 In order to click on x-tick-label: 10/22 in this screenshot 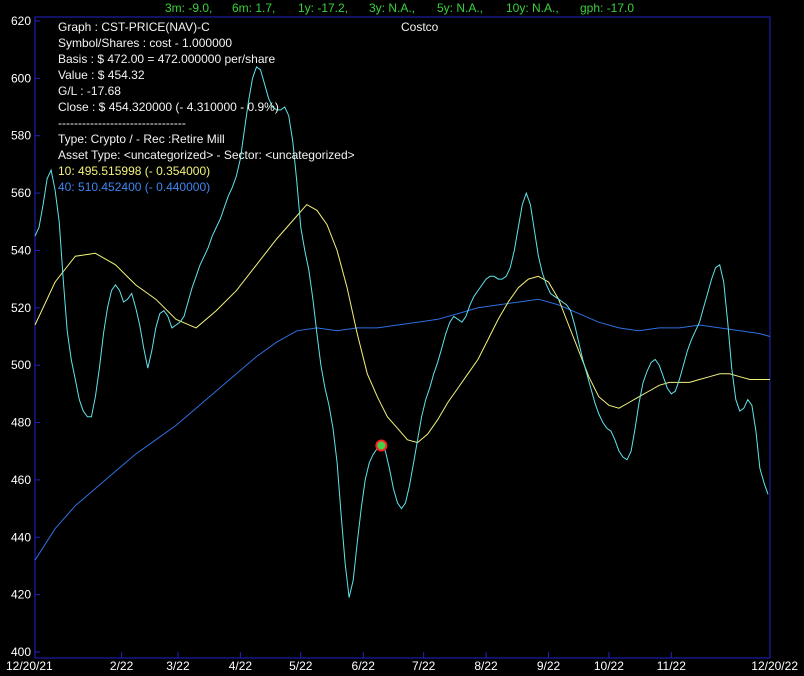, I will do `click(609, 666)`.